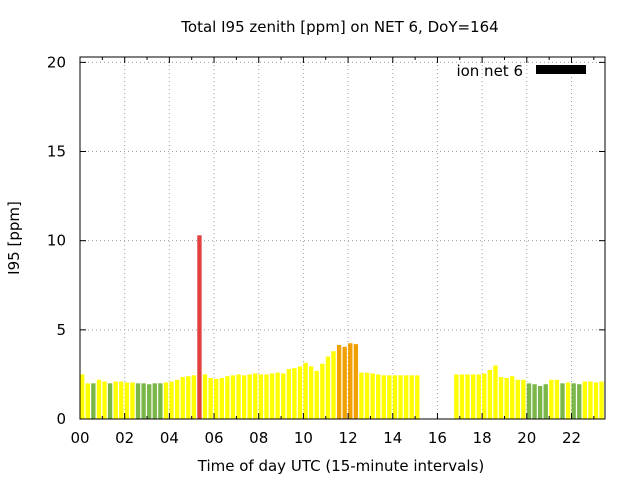  I want to click on x-tick-label: 08, so click(258, 438).